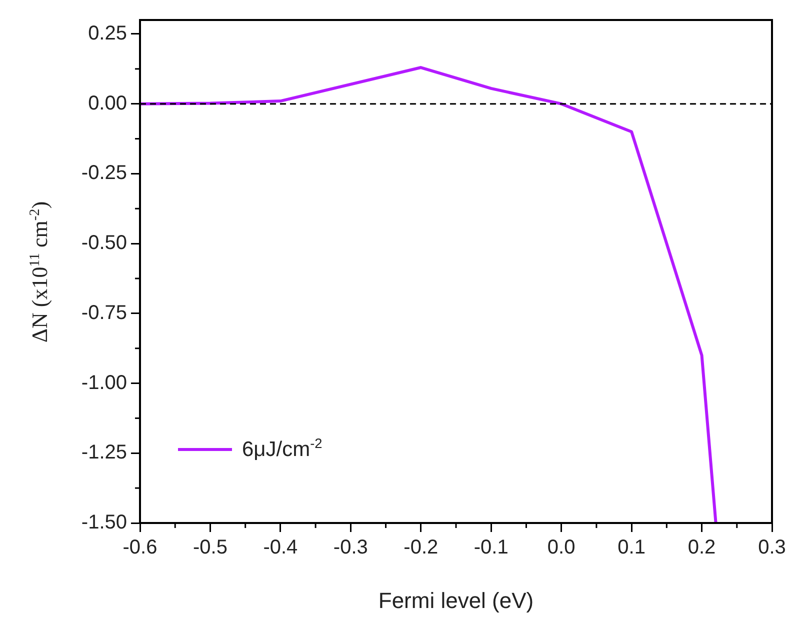  What do you see at coordinates (104, 383) in the screenshot?
I see `y-tick-label: -1.00` at bounding box center [104, 383].